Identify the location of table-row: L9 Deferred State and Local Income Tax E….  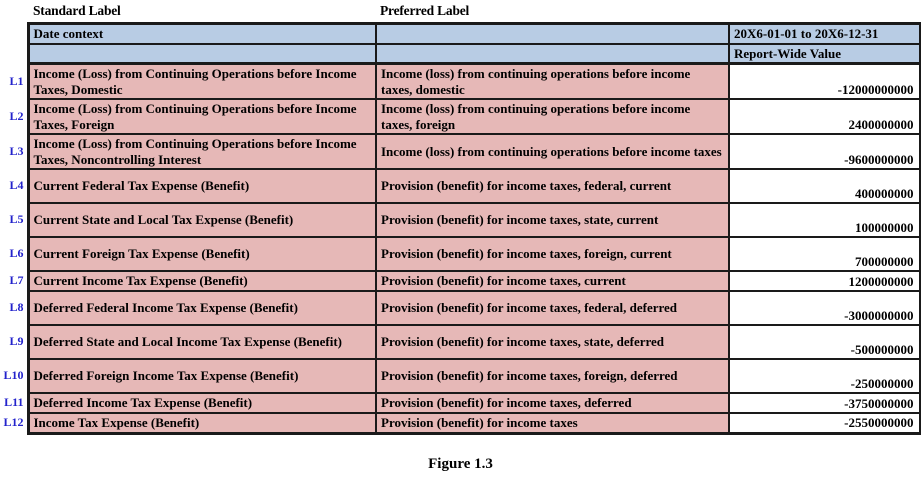
(460, 342).